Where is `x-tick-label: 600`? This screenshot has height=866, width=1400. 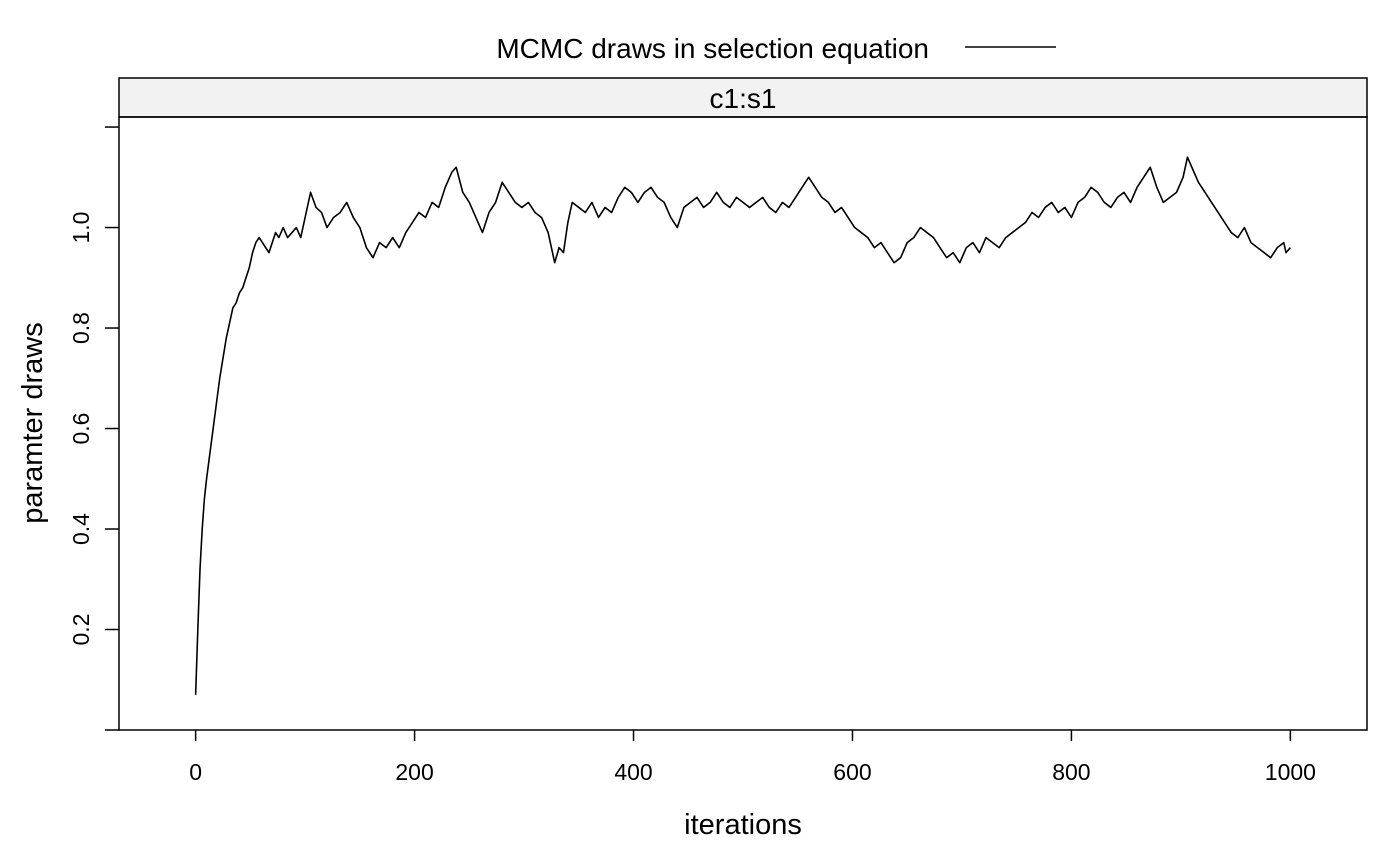 x-tick-label: 600 is located at coordinates (852, 772).